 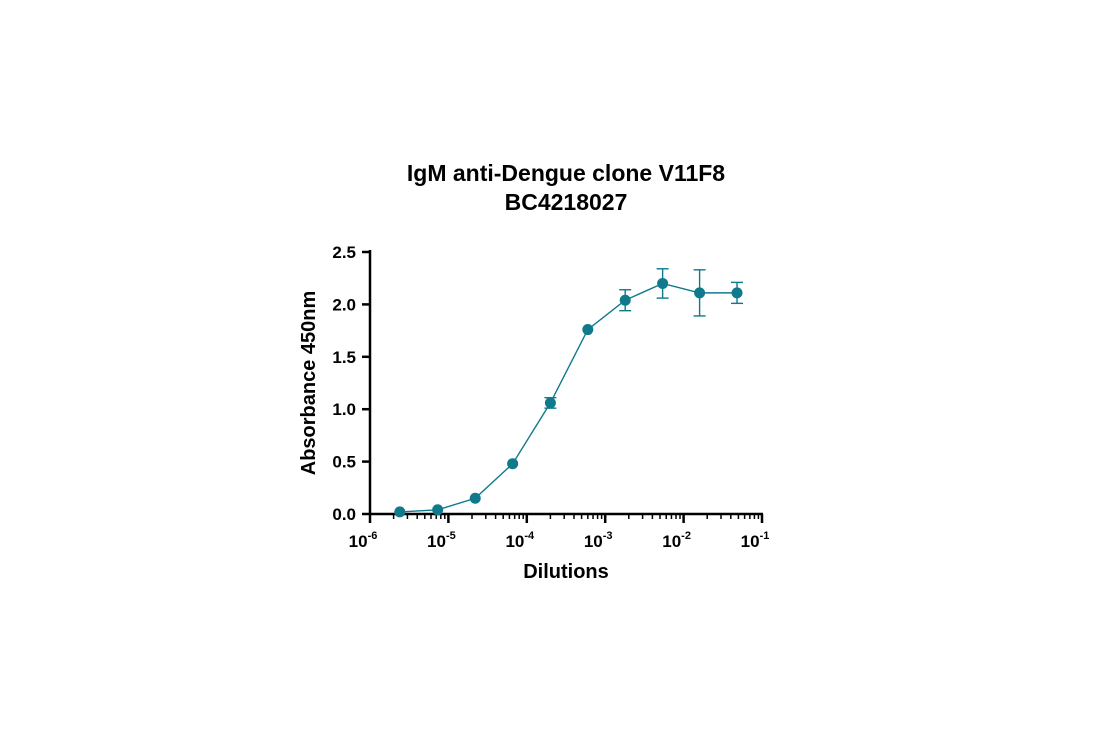 I want to click on chart-title: IgM anti-Dengue clone V11F8, so click(x=566, y=173).